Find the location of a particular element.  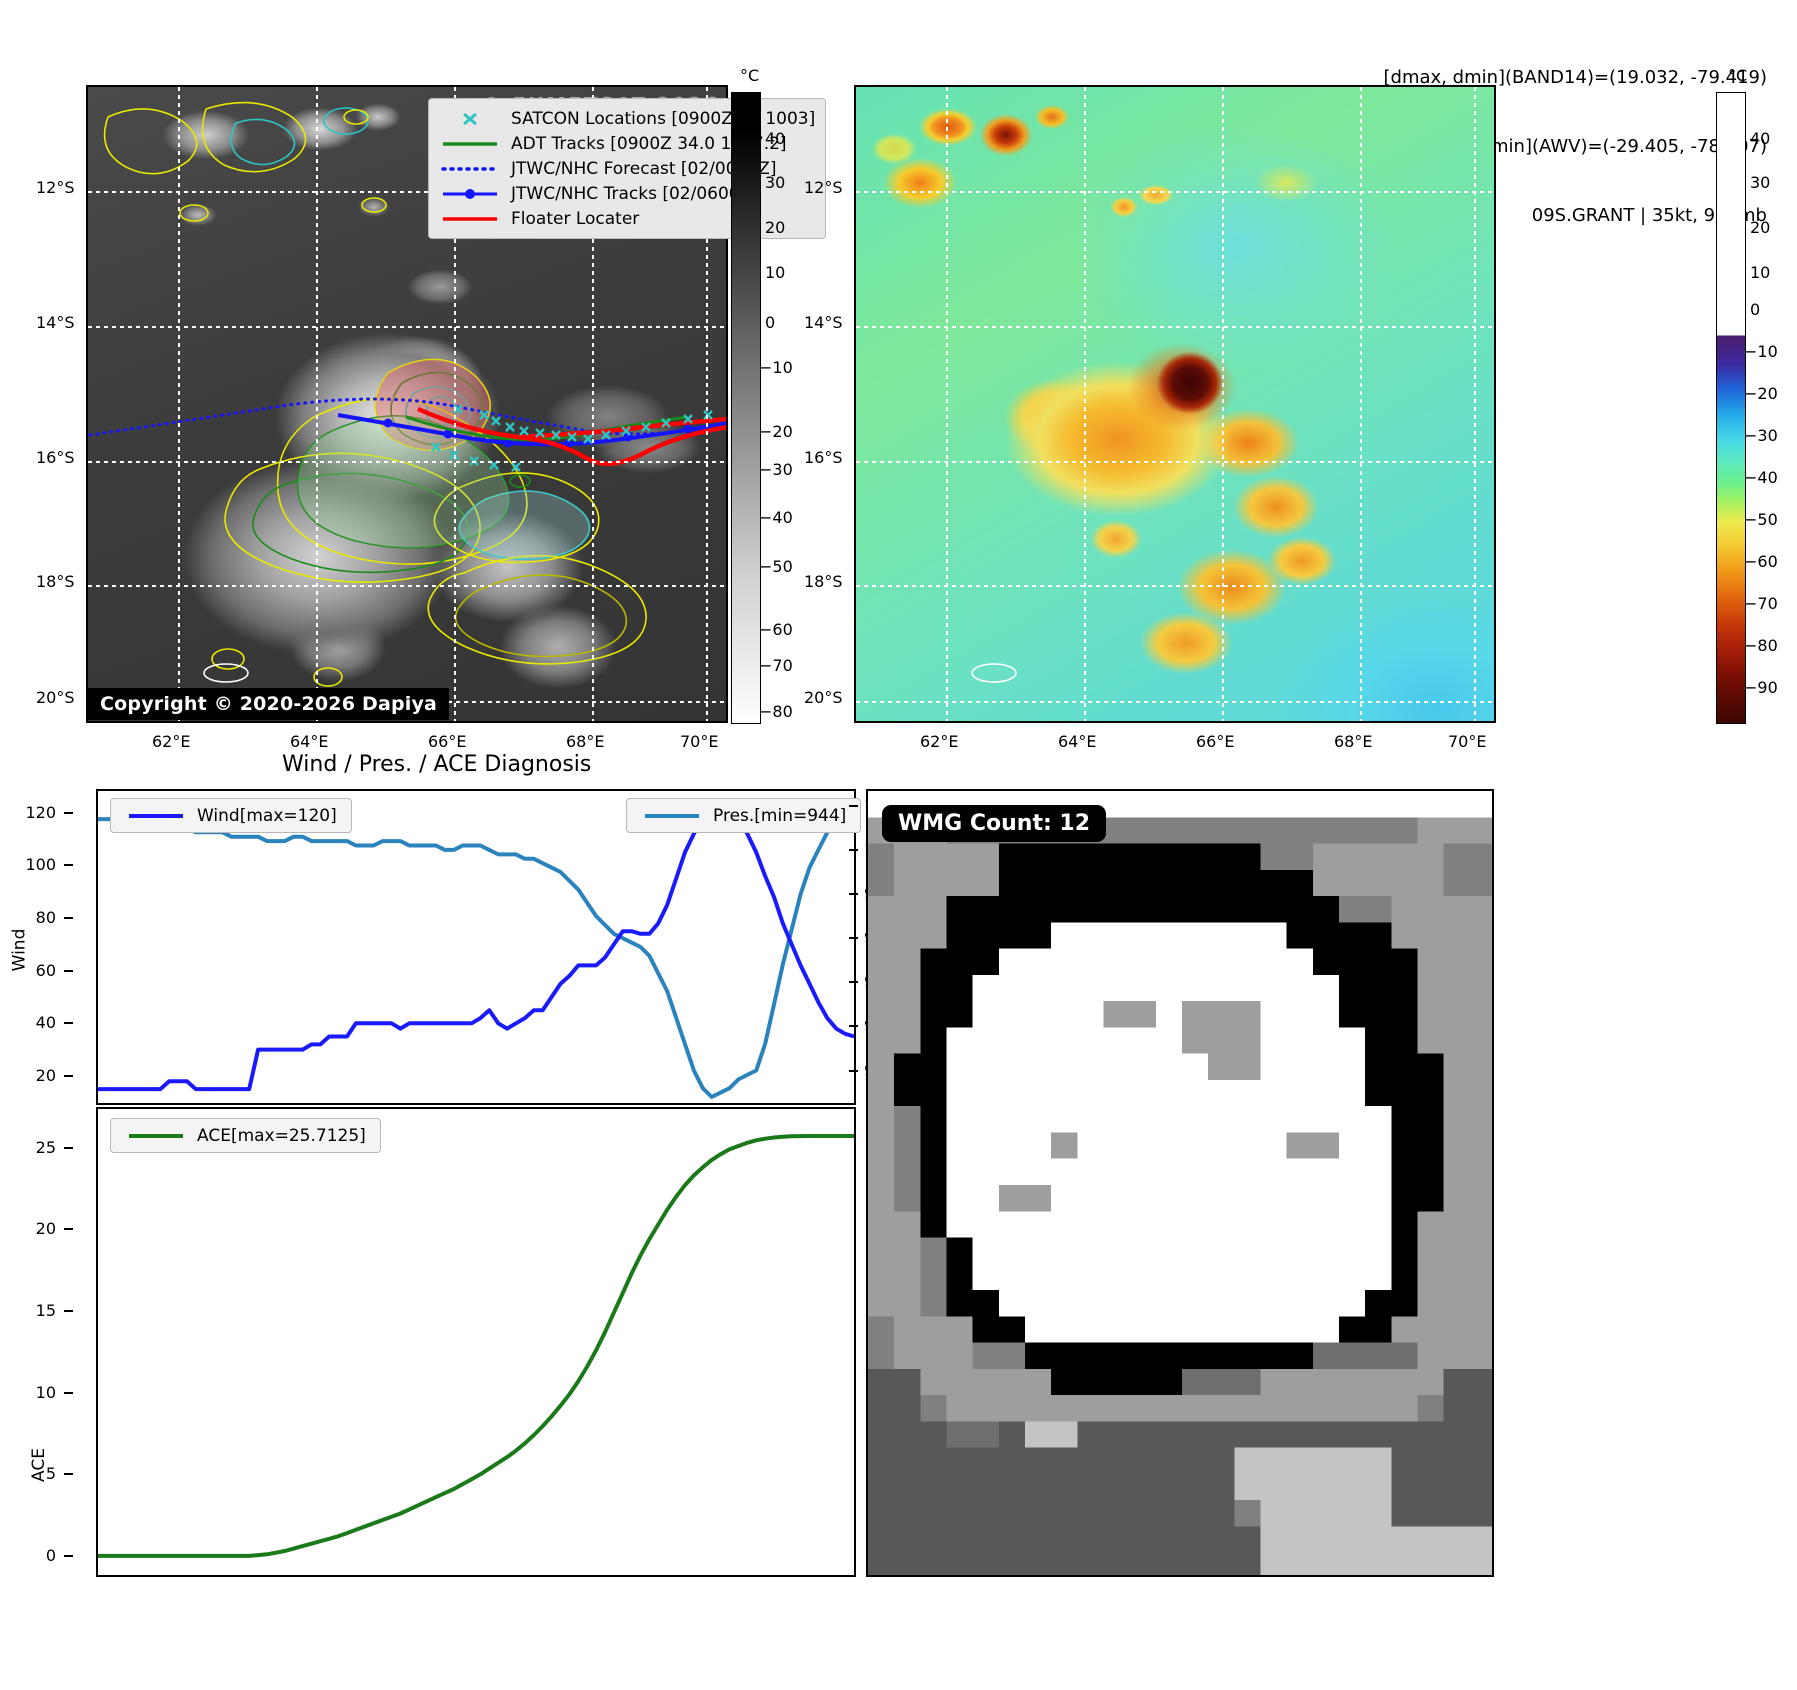

ace-plot is located at coordinates (476, 1346).